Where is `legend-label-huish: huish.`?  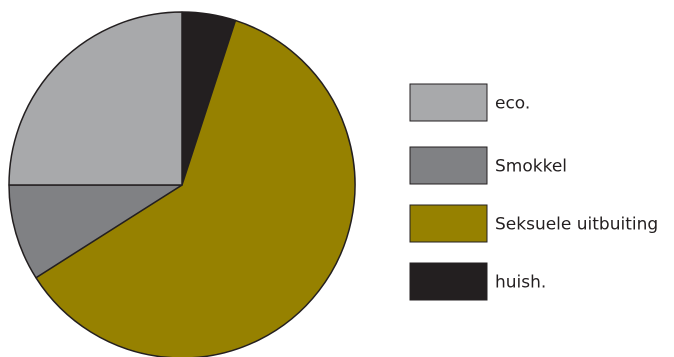 legend-label-huish: huish. is located at coordinates (520, 283).